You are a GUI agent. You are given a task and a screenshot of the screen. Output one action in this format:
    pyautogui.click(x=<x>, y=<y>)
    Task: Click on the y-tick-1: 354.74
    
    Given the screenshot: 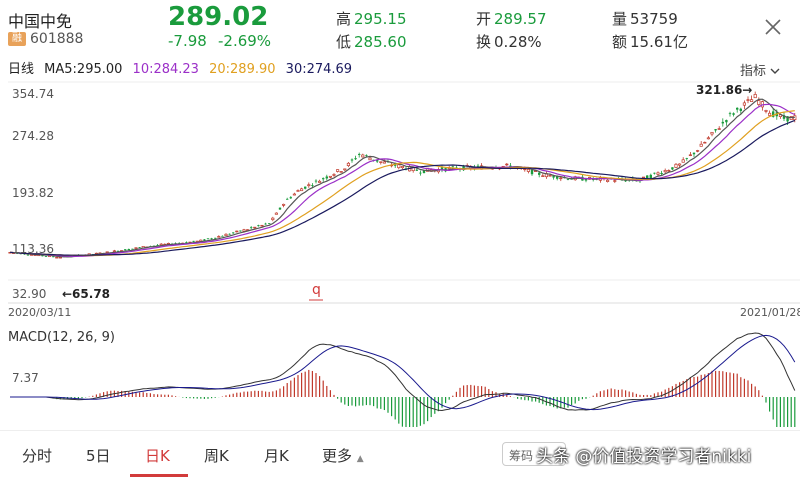 What is the action you would take?
    pyautogui.click(x=33, y=94)
    